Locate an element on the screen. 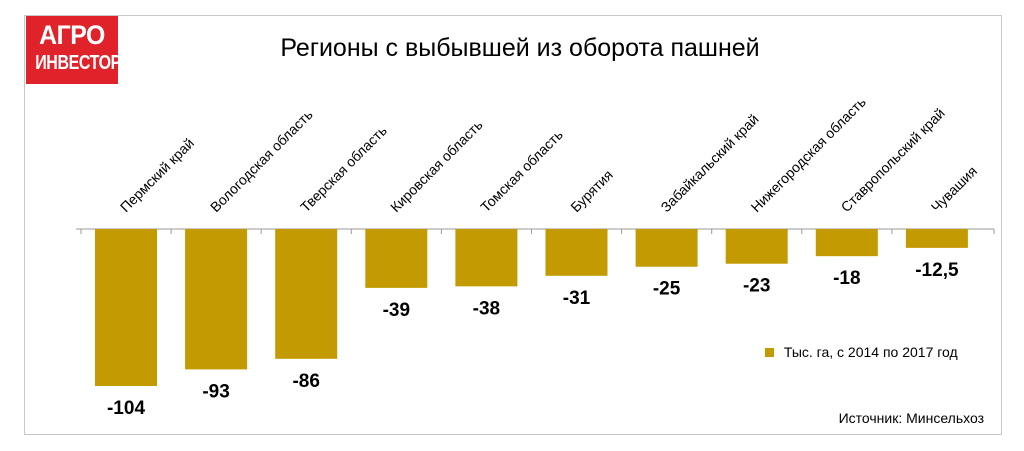  category-label: Пермский край is located at coordinates (157, 175).